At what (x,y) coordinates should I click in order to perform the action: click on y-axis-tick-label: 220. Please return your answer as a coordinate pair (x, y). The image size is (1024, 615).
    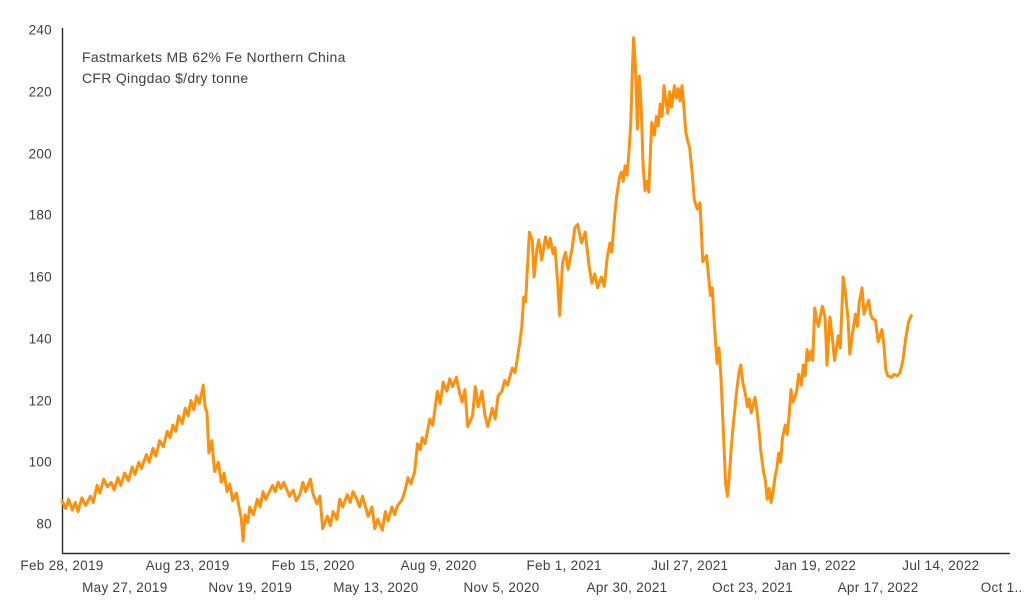
    Looking at the image, I should click on (40, 92).